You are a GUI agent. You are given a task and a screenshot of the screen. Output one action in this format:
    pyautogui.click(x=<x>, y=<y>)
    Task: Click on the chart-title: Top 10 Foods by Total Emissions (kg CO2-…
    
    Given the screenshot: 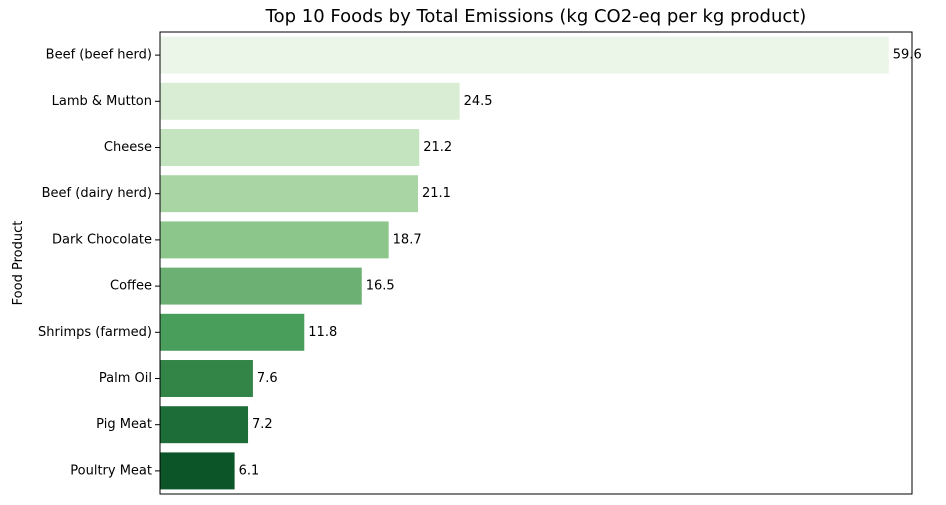 What is the action you would take?
    pyautogui.click(x=536, y=16)
    